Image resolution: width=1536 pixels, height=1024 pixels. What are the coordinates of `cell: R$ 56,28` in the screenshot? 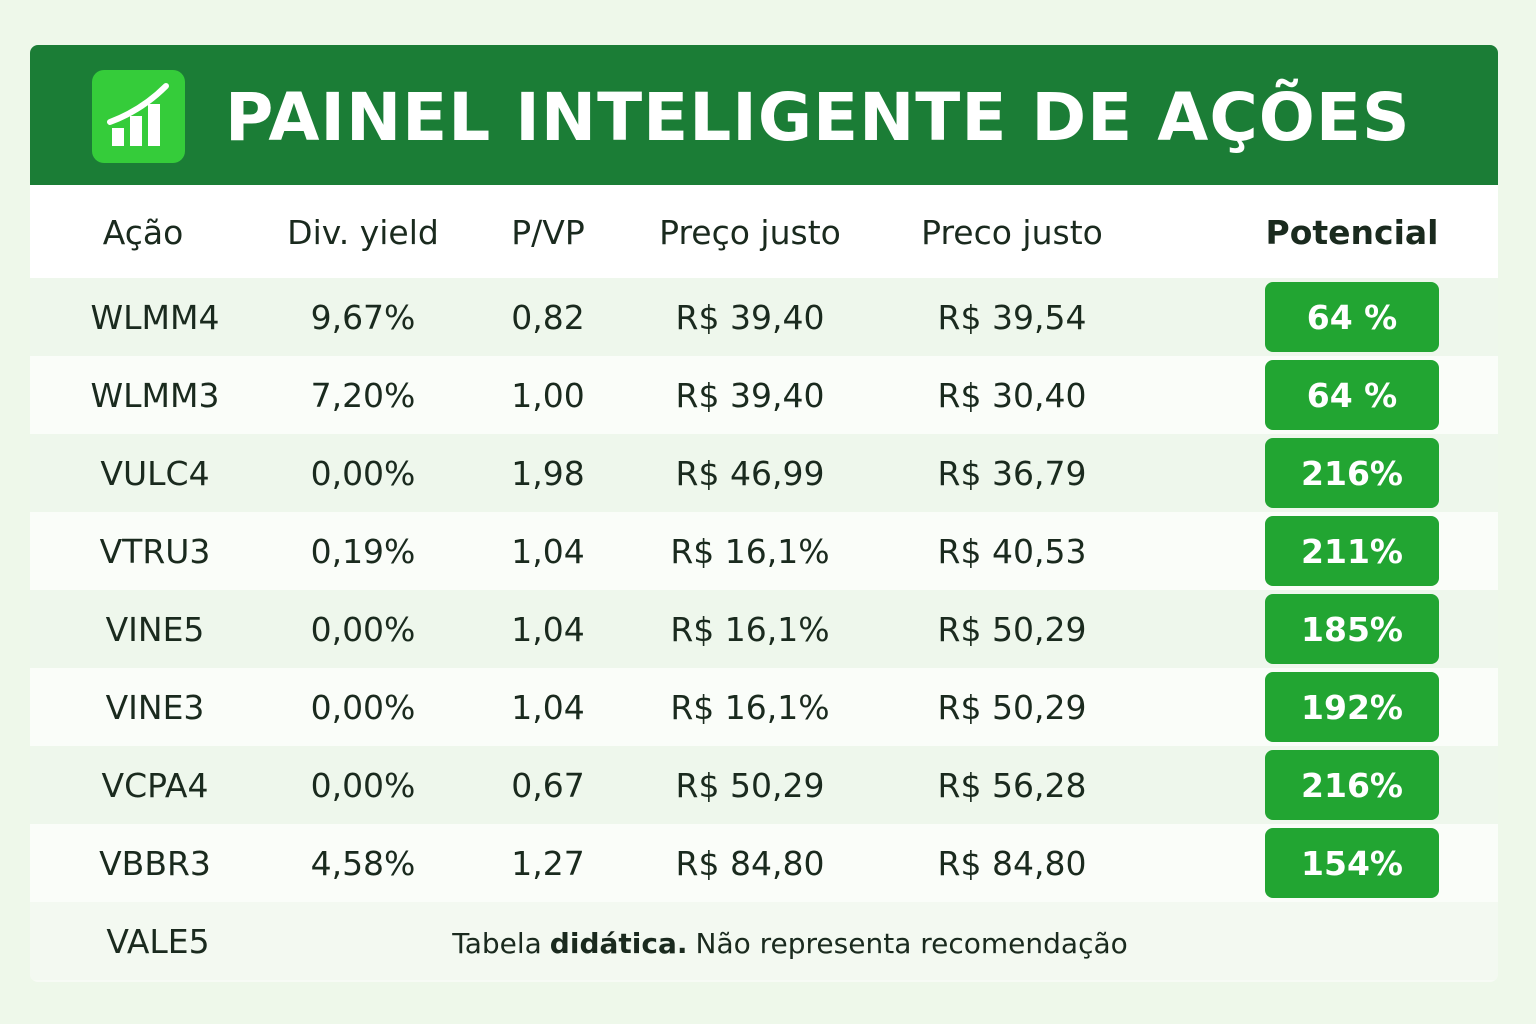 It's located at (1012, 785).